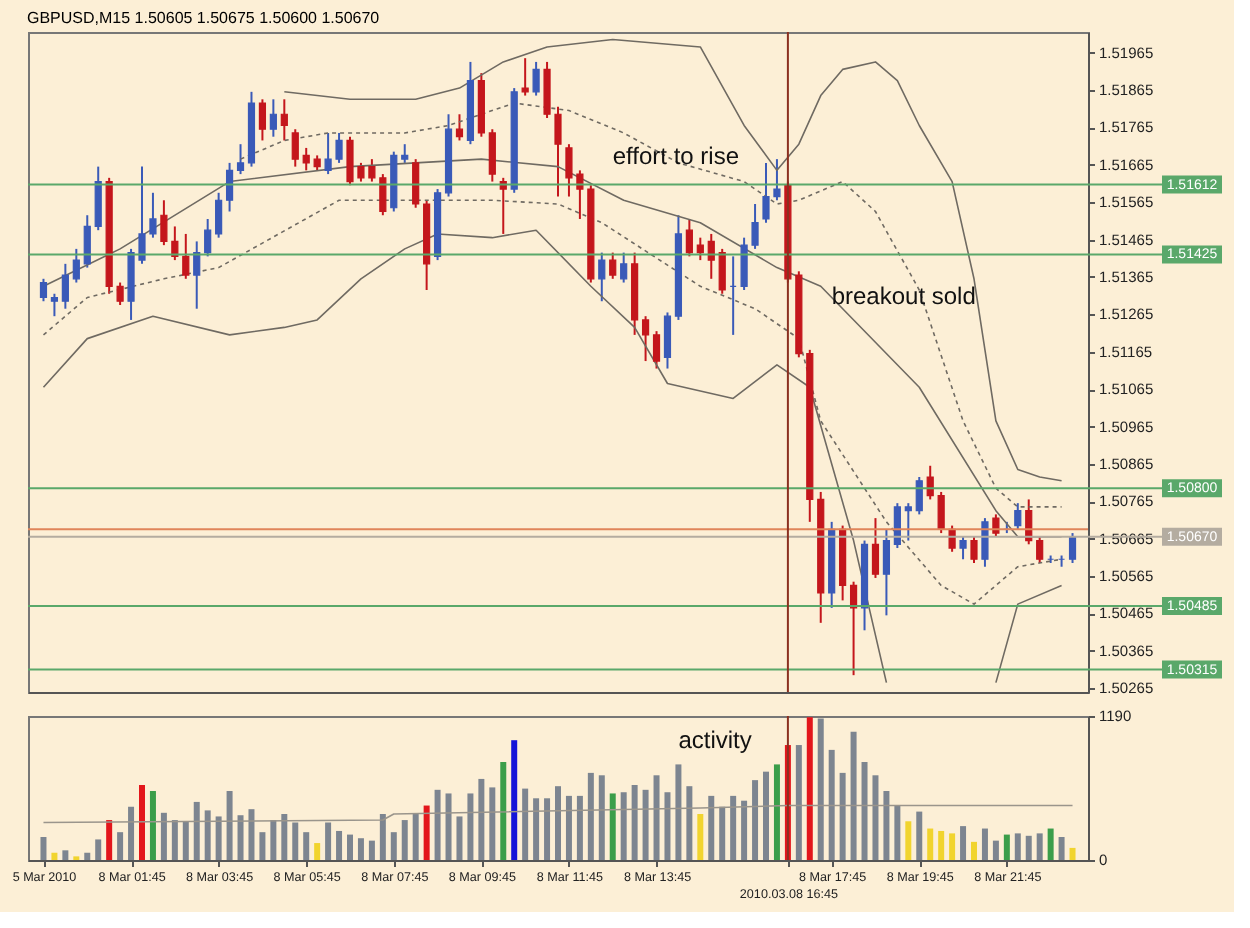 The width and height of the screenshot is (1250, 928). I want to click on annotation: activity, so click(715, 740).